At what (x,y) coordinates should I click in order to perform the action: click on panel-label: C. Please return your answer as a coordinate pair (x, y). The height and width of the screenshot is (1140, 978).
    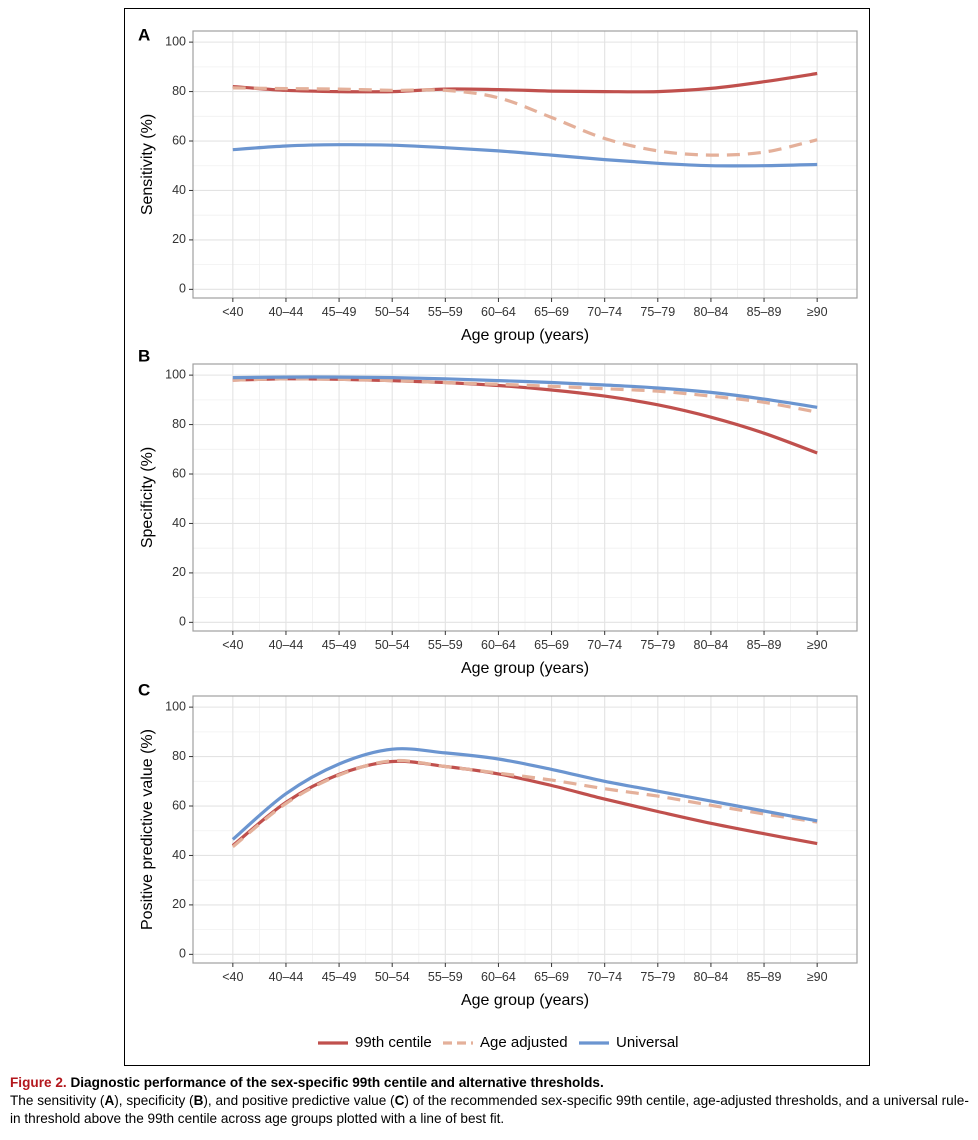
    Looking at the image, I should click on (144, 689).